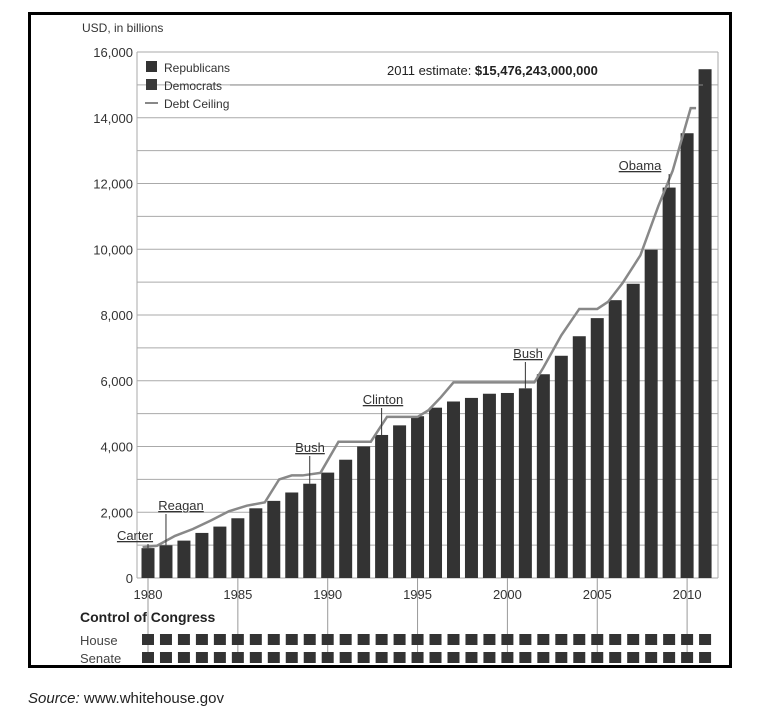 This screenshot has height=716, width=780. What do you see at coordinates (687, 657) in the screenshot?
I see `congress-senate-2010` at bounding box center [687, 657].